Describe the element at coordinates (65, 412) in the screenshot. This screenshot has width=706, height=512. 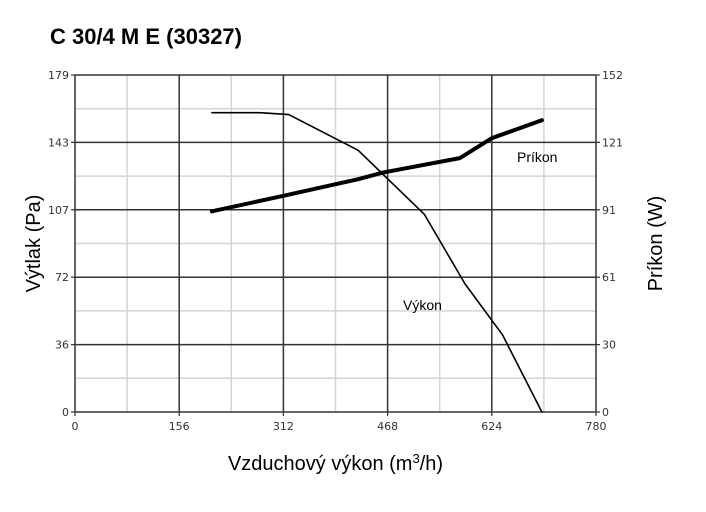
I see `y-tick-label: 0` at that location.